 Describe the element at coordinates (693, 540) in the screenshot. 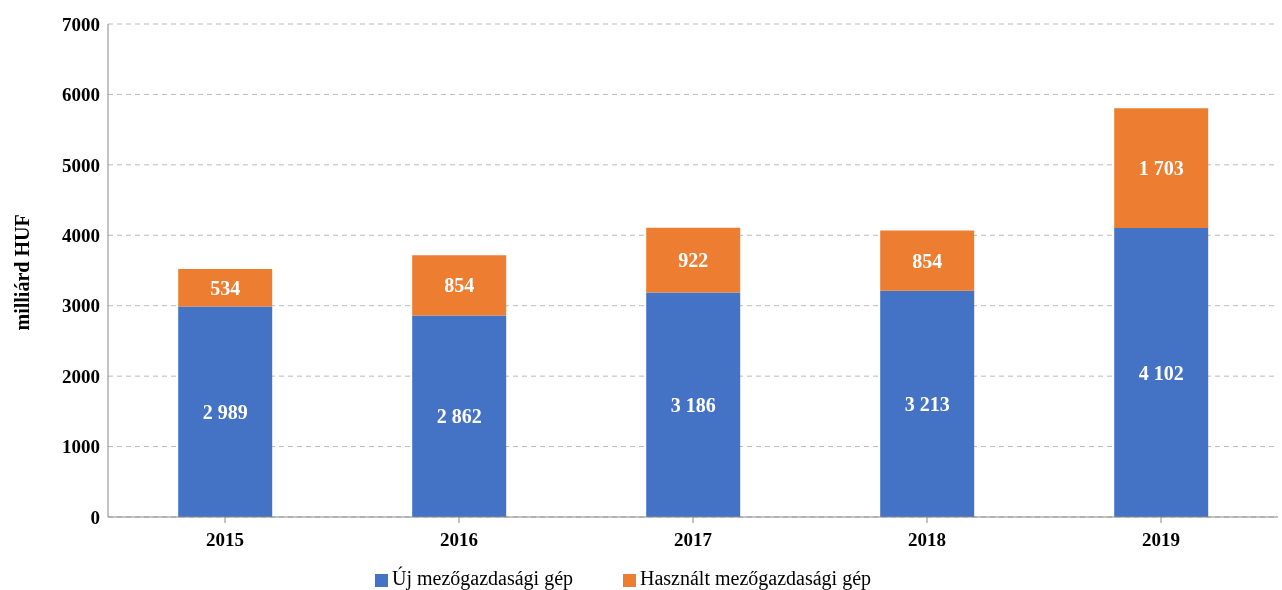

I see `x-tick-label: 2017` at that location.